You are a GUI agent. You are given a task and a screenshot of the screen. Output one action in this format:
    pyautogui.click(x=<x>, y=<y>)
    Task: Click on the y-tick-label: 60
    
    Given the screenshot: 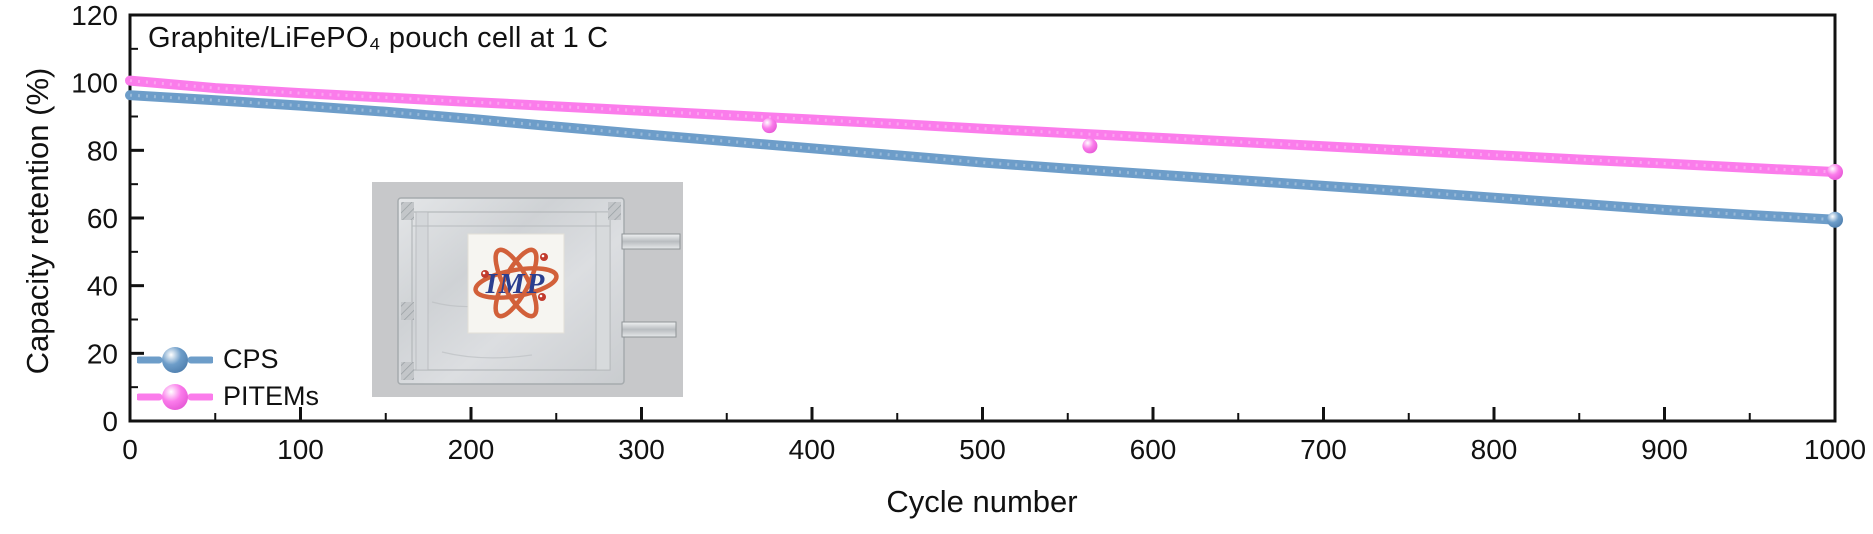 What is the action you would take?
    pyautogui.click(x=102, y=218)
    